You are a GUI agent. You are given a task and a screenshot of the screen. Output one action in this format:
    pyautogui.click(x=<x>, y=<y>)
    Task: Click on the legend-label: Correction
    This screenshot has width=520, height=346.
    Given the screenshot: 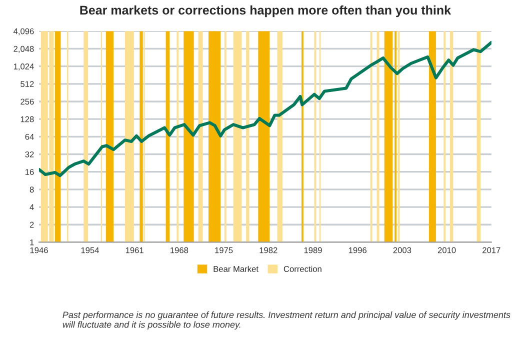 What is the action you would take?
    pyautogui.click(x=303, y=269)
    